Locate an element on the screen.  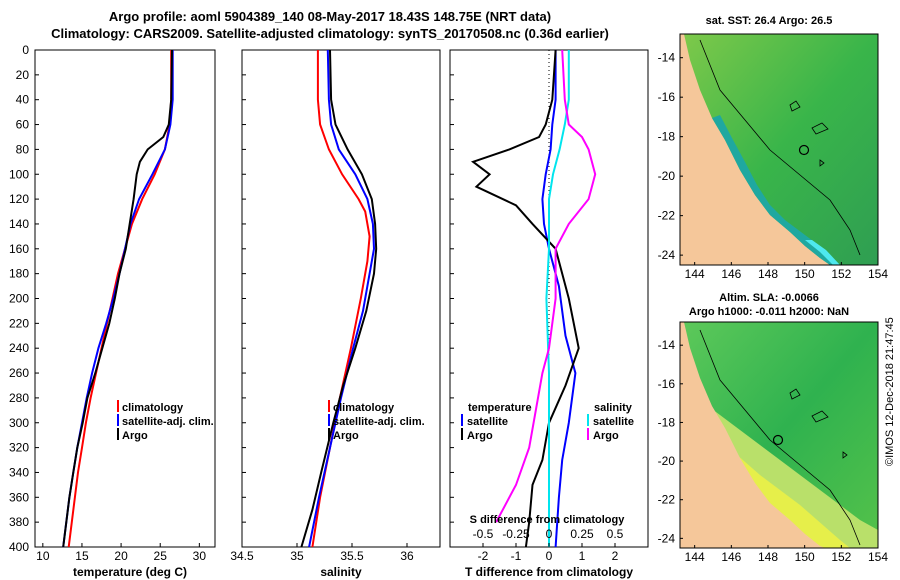
depth-tick-label: 20 is located at coordinates (23, 75).